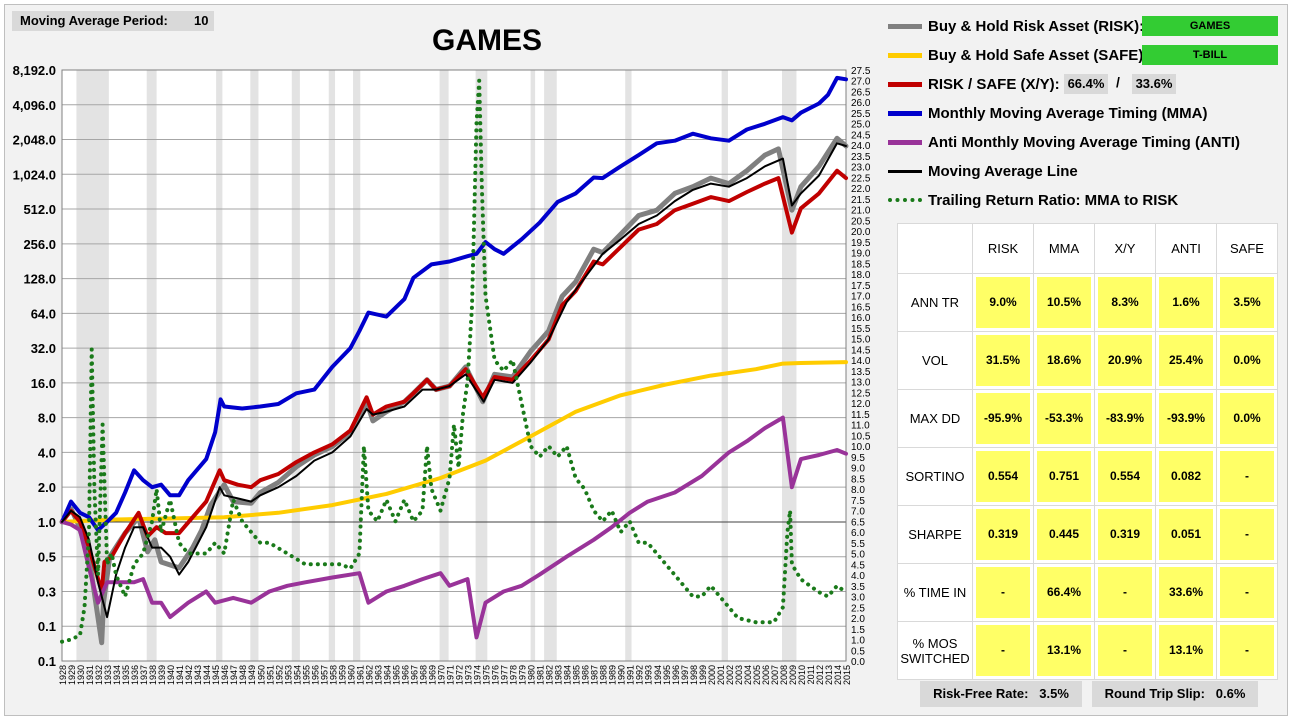  Describe the element at coordinates (198, 675) in the screenshot. I see `x-tick-label: 1943` at that location.